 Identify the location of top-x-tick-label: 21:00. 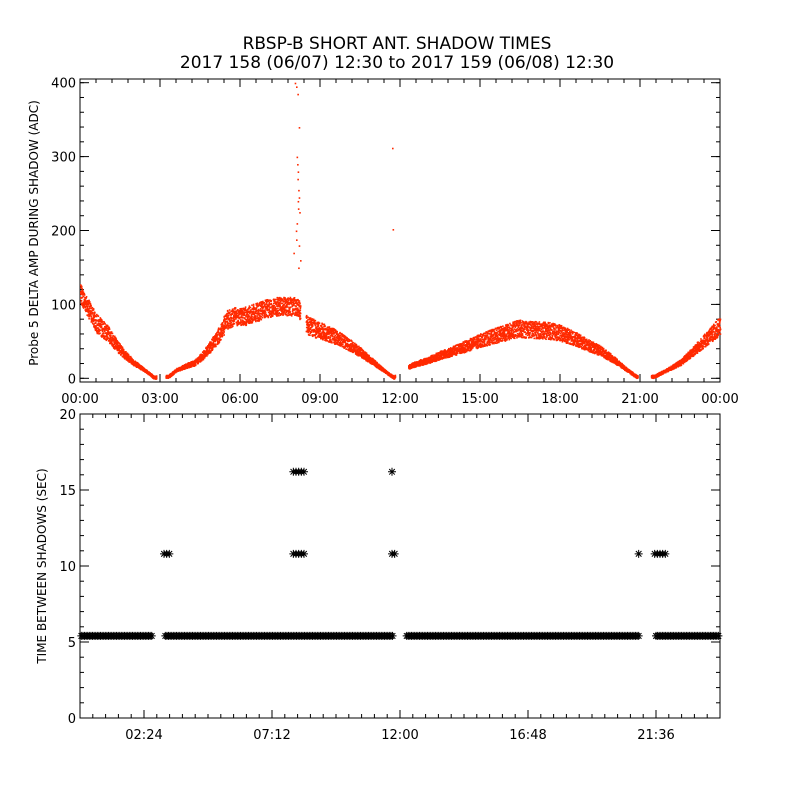
(639, 399).